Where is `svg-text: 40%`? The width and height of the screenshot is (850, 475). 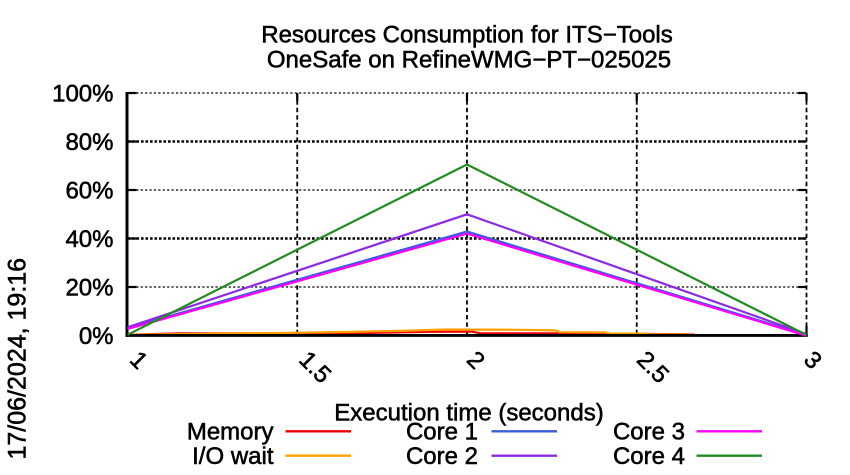 svg-text: 40% is located at coordinates (89, 239).